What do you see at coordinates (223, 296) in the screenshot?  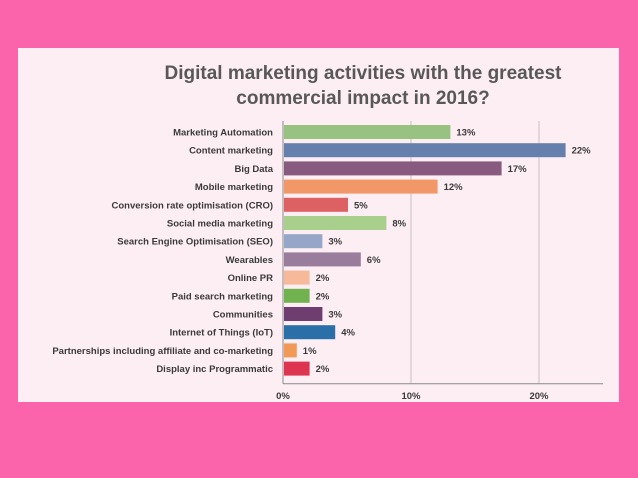 I see `category-label: Paid search marketing` at bounding box center [223, 296].